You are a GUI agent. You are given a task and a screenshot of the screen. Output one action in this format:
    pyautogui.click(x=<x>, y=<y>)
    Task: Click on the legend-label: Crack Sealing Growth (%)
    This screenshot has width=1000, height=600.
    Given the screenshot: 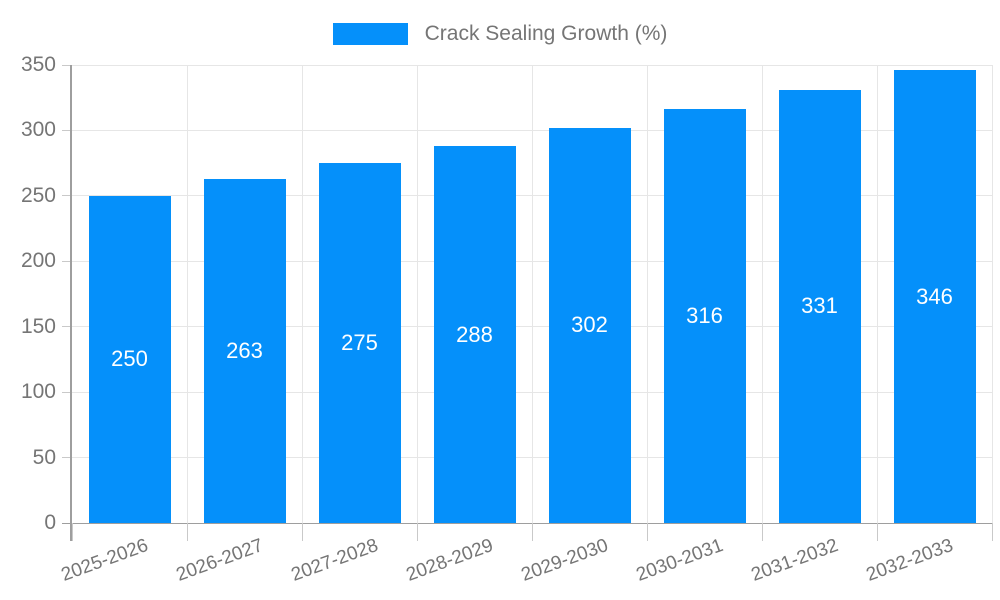 What is the action you would take?
    pyautogui.click(x=546, y=33)
    